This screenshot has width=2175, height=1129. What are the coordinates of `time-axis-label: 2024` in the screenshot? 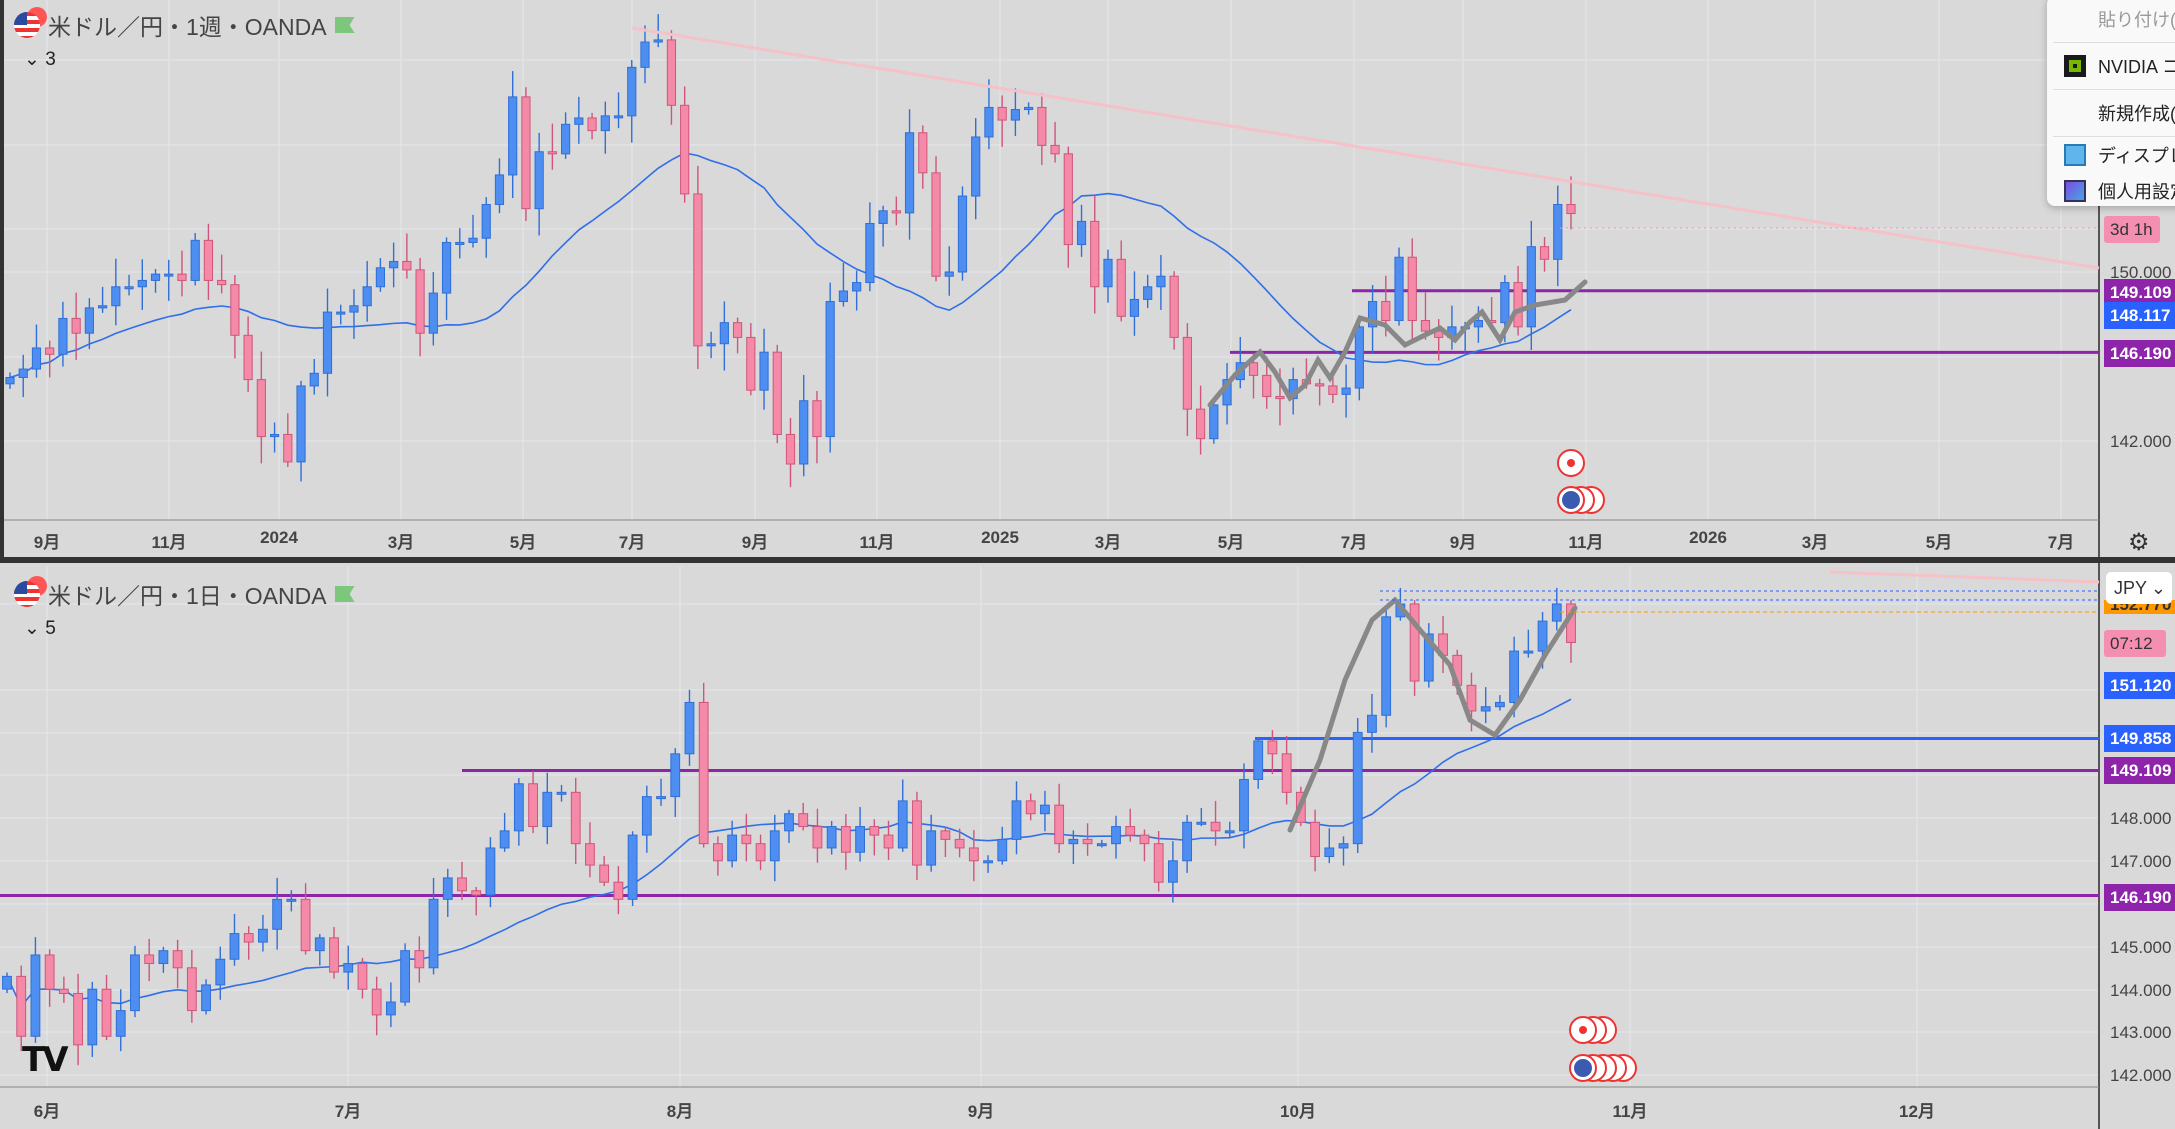 It's located at (279, 537).